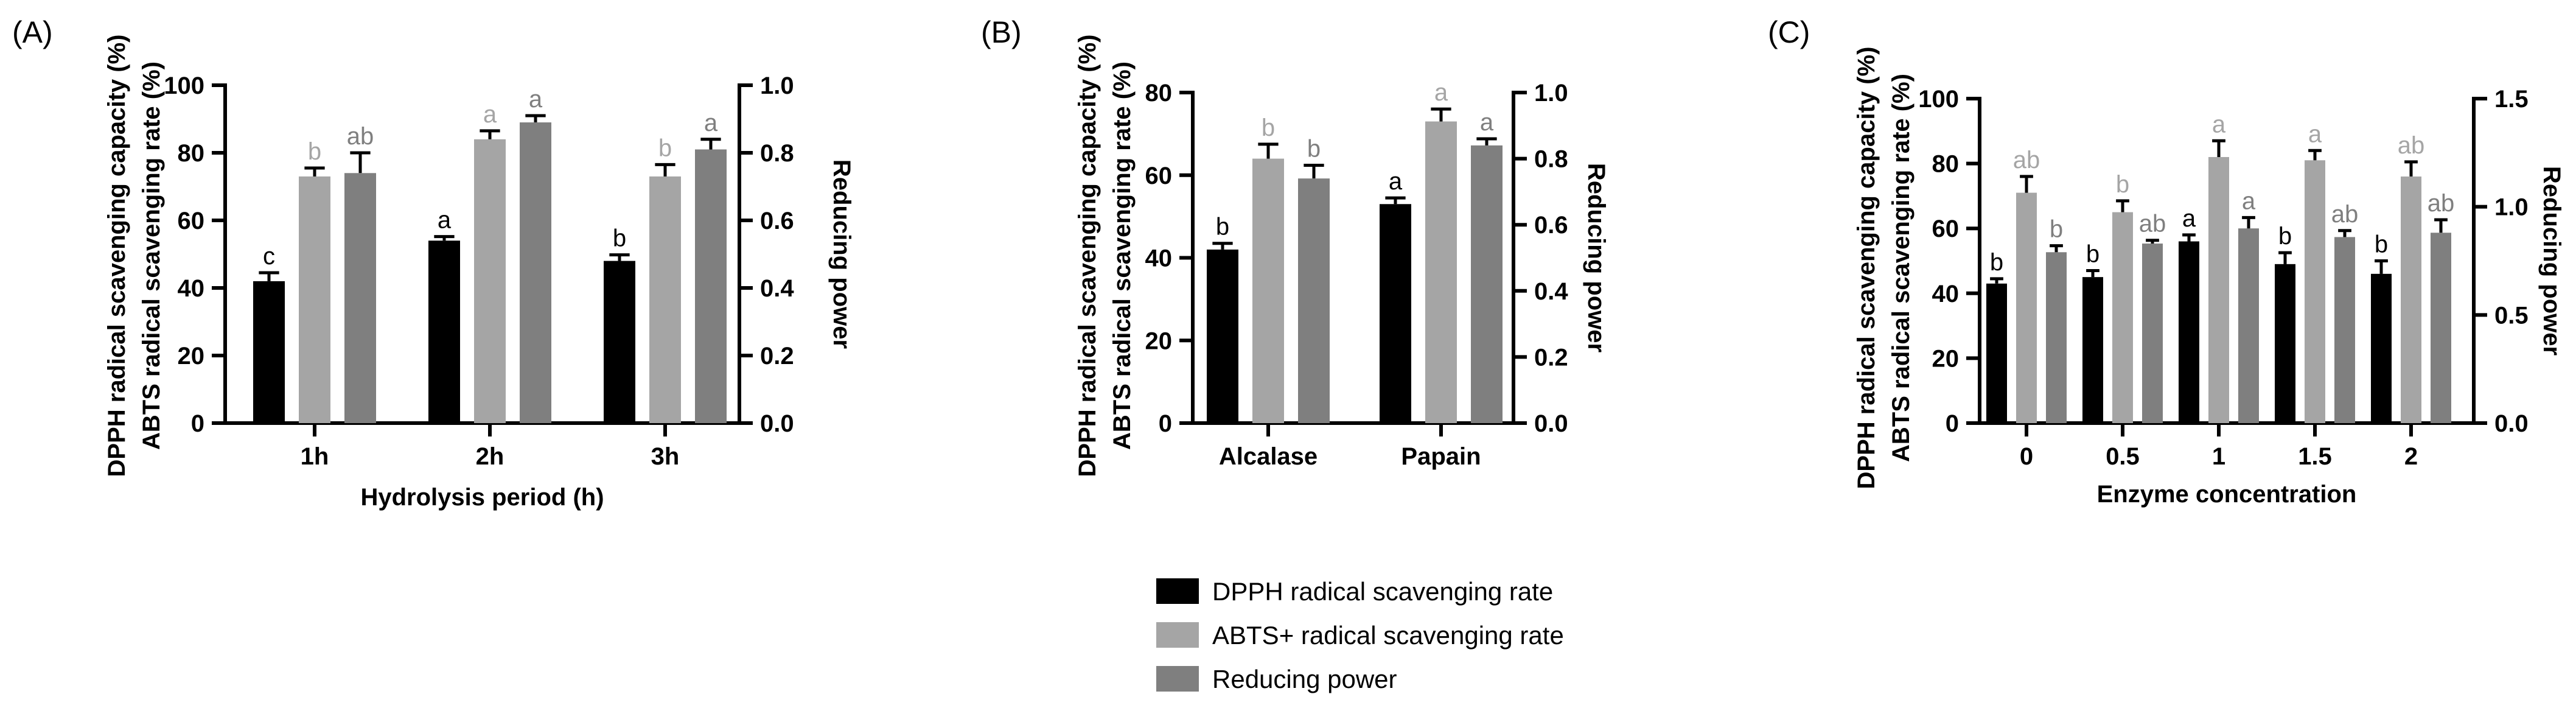  Describe the element at coordinates (1268, 456) in the screenshot. I see `x-tick-label: Alcalase` at that location.